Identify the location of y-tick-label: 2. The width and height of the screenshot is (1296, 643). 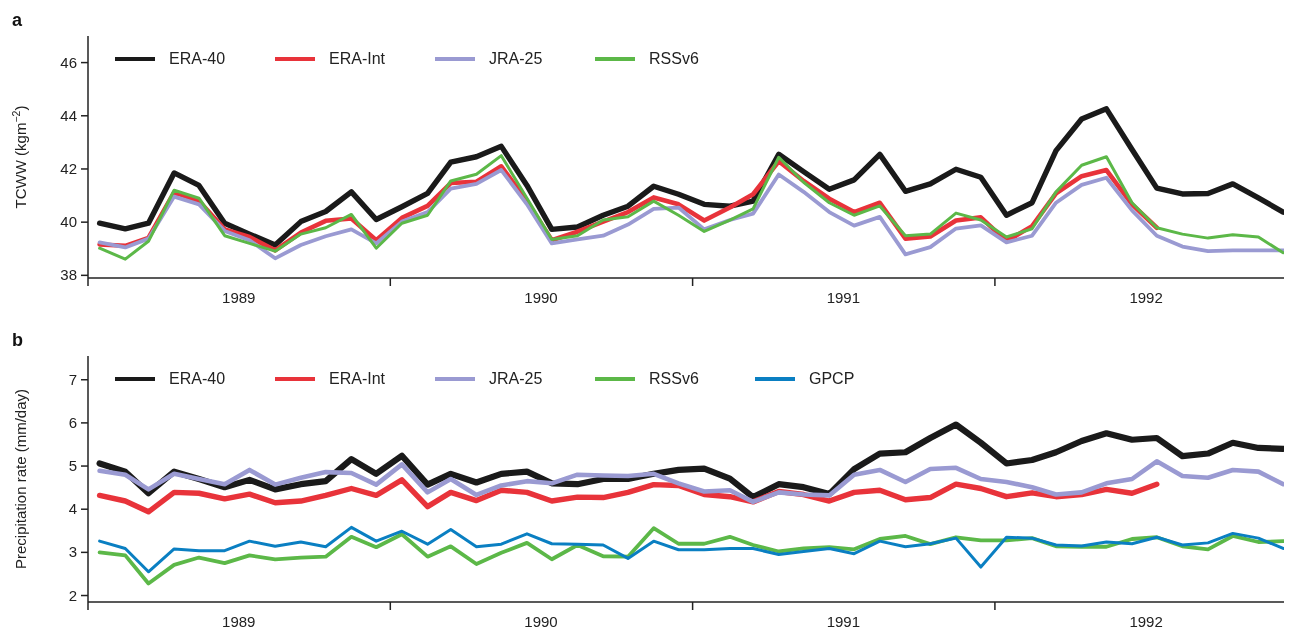
(72, 595).